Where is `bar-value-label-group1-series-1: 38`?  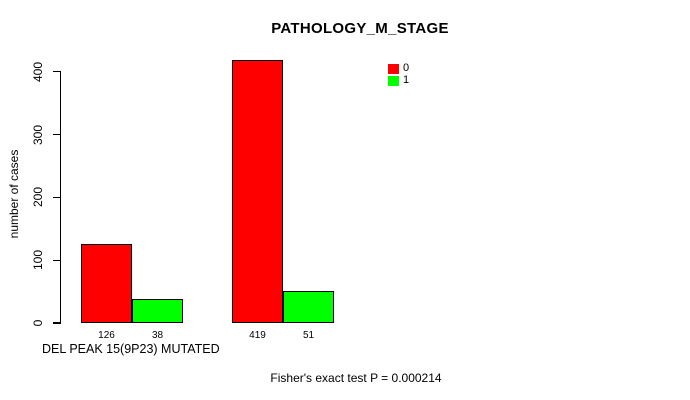 bar-value-label-group1-series-1: 38 is located at coordinates (157, 335).